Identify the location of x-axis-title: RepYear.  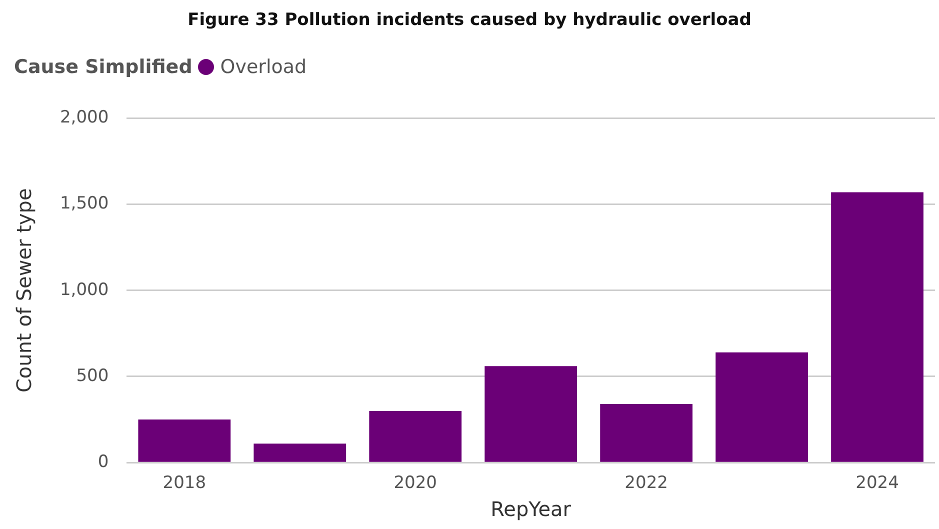
(531, 509).